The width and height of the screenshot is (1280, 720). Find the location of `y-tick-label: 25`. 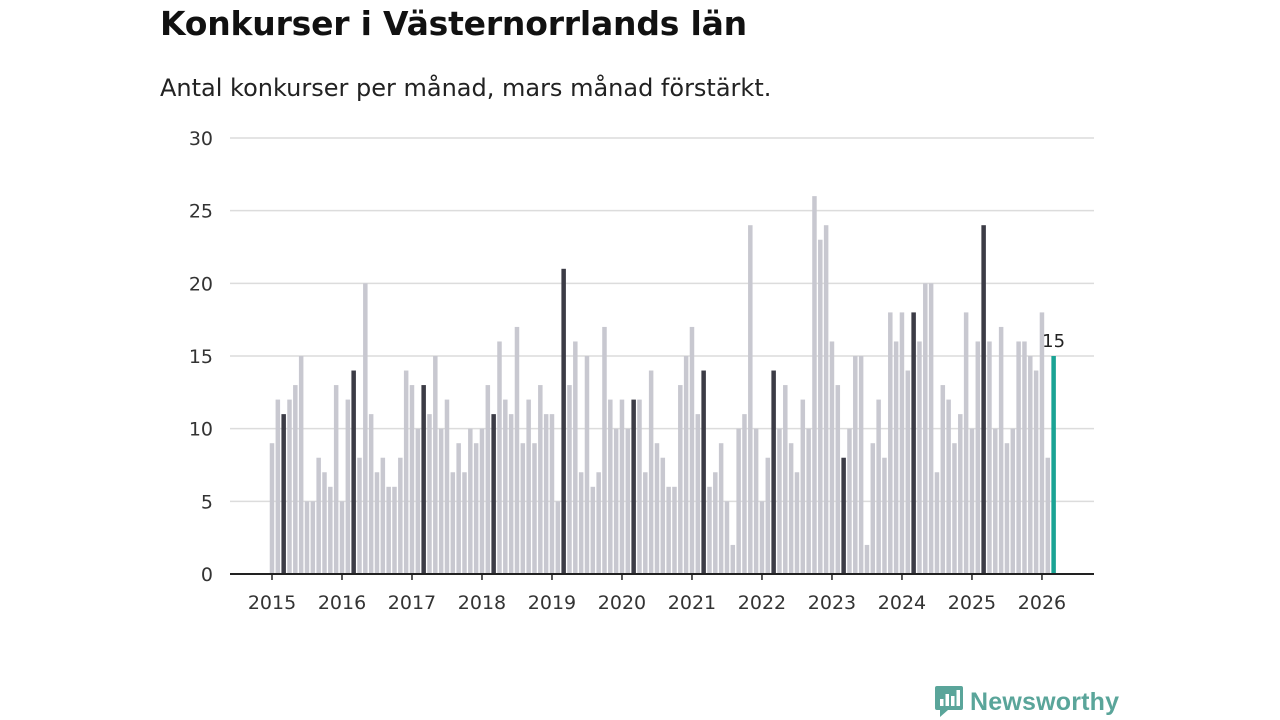

y-tick-label: 25 is located at coordinates (201, 212).